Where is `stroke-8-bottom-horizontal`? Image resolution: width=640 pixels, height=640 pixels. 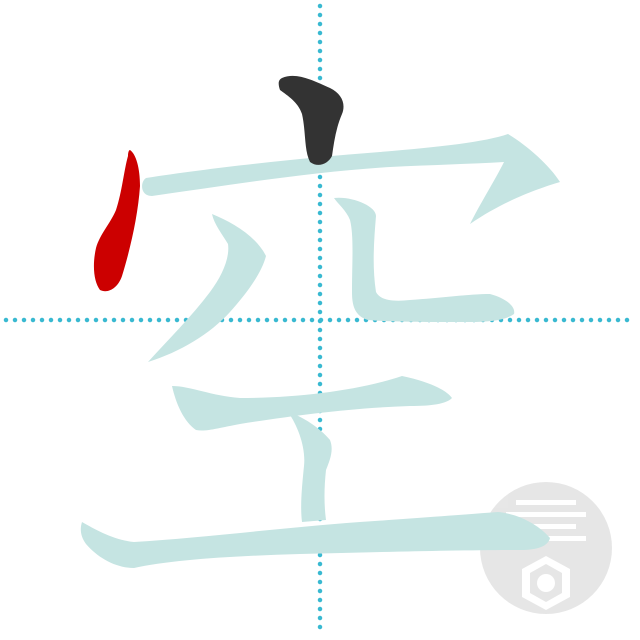
stroke-8-bottom-horizontal is located at coordinates (315, 540).